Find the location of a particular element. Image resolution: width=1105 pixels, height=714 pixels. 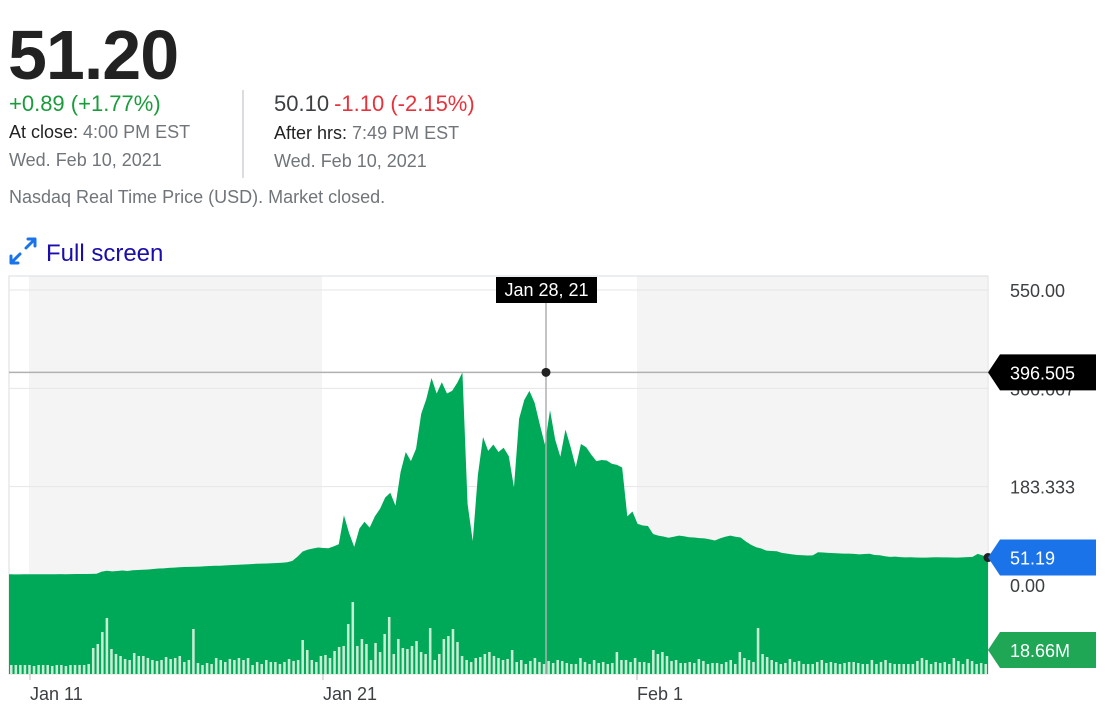

full-screen-button: Full screen is located at coordinates (85, 253).